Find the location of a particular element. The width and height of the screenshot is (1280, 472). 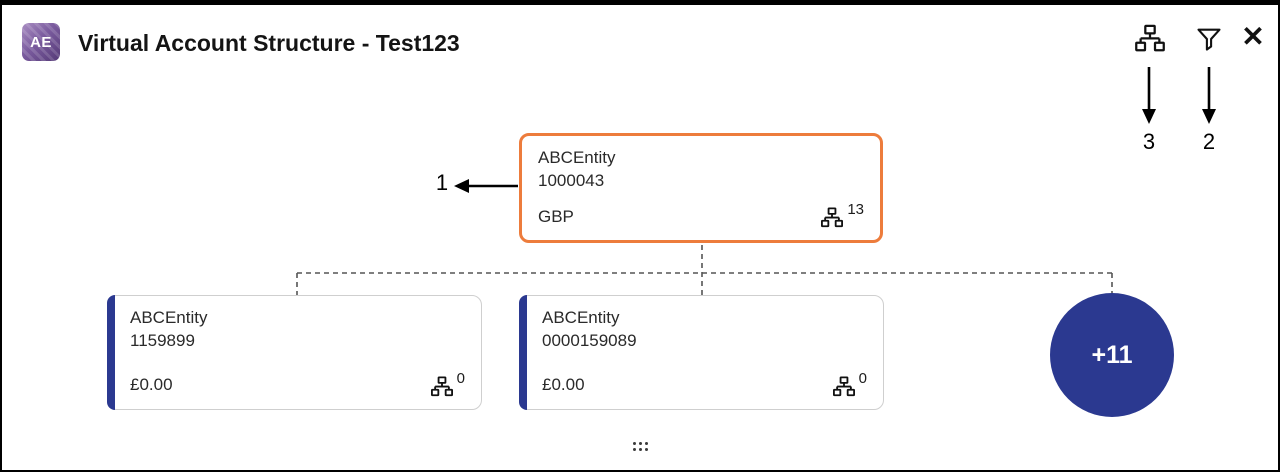

account-number: 1000043 is located at coordinates (571, 180).